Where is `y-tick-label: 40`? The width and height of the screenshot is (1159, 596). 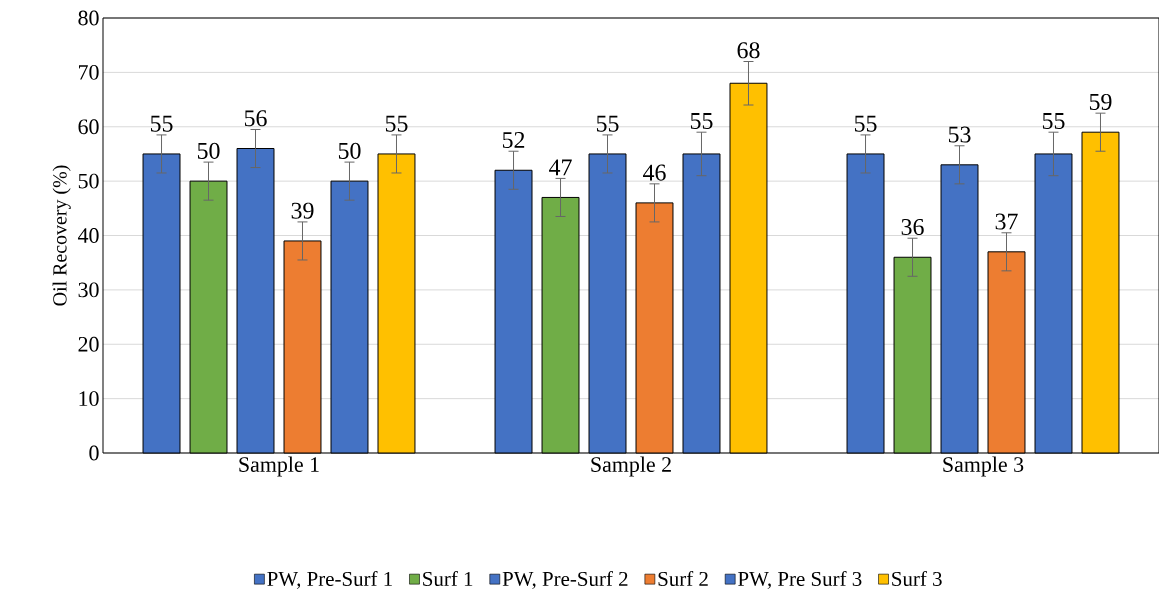
y-tick-label: 40 is located at coordinates (88, 235).